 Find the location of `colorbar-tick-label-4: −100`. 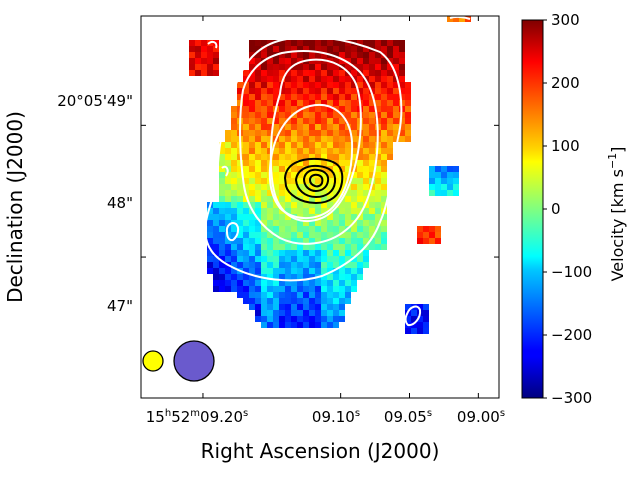

colorbar-tick-label-4: −100 is located at coordinates (571, 272).